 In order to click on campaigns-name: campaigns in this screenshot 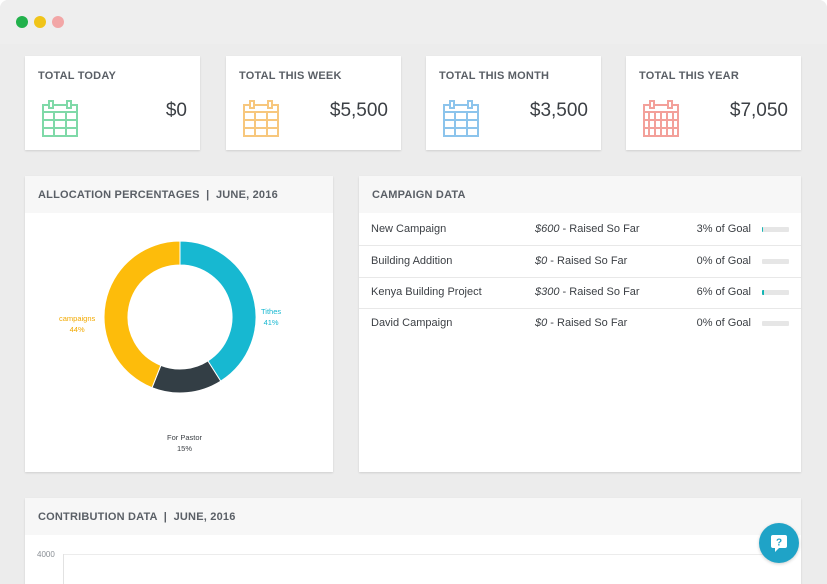, I will do `click(77, 318)`.